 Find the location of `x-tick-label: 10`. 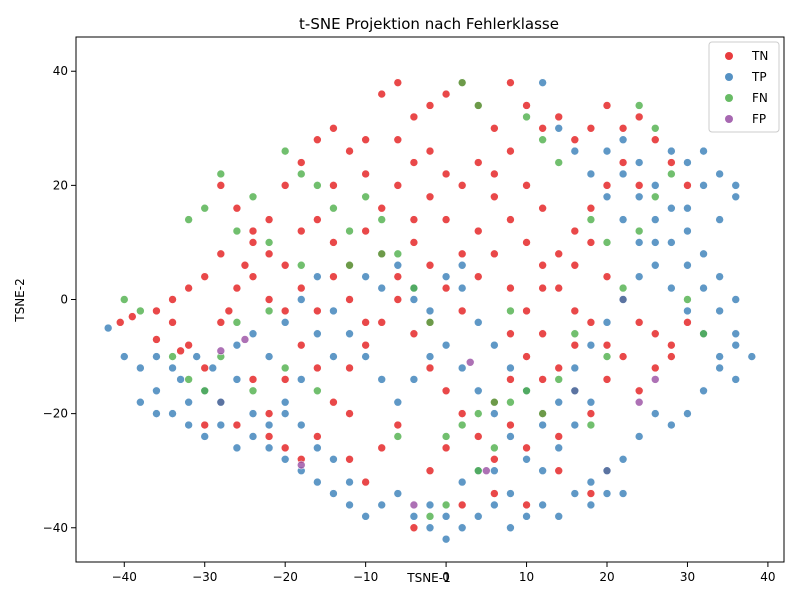

x-tick-label: 10 is located at coordinates (526, 577).